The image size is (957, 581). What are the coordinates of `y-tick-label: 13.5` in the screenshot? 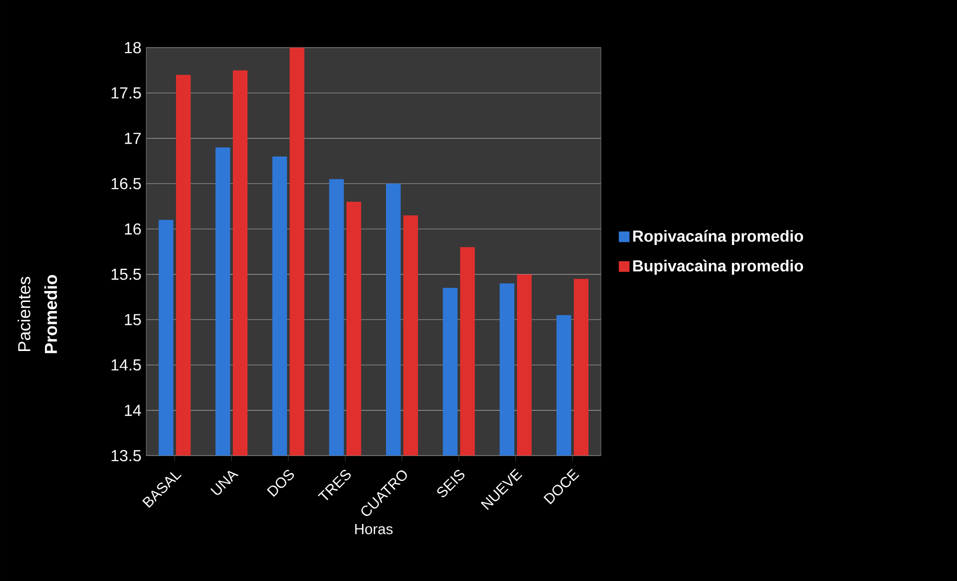 It's located at (126, 456).